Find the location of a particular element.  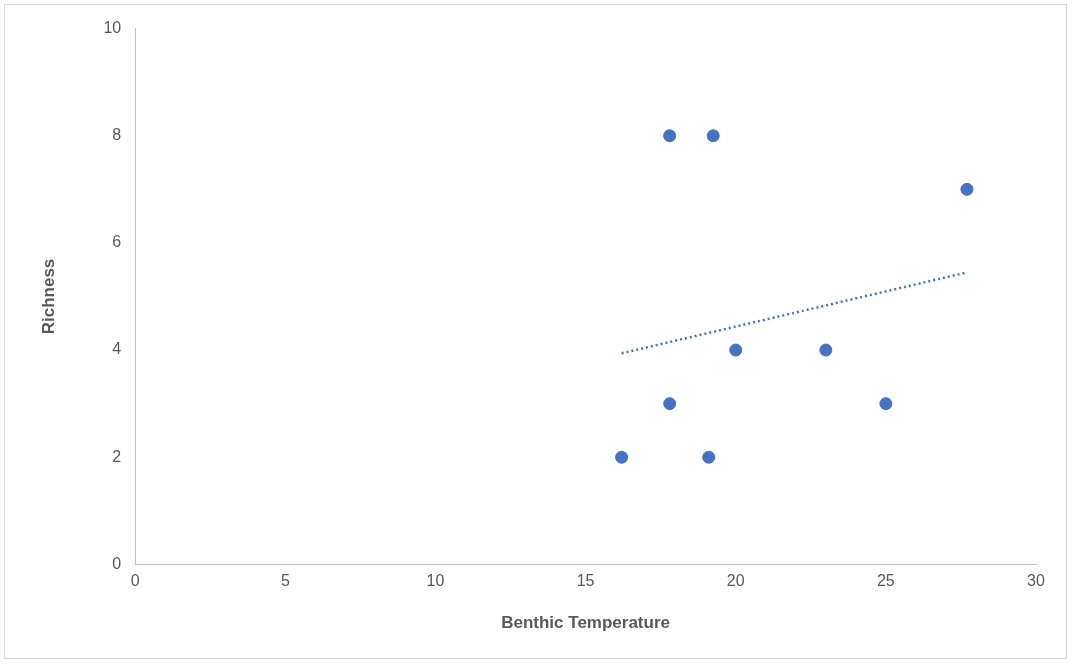

y-tick-label: 6 is located at coordinates (117, 242).